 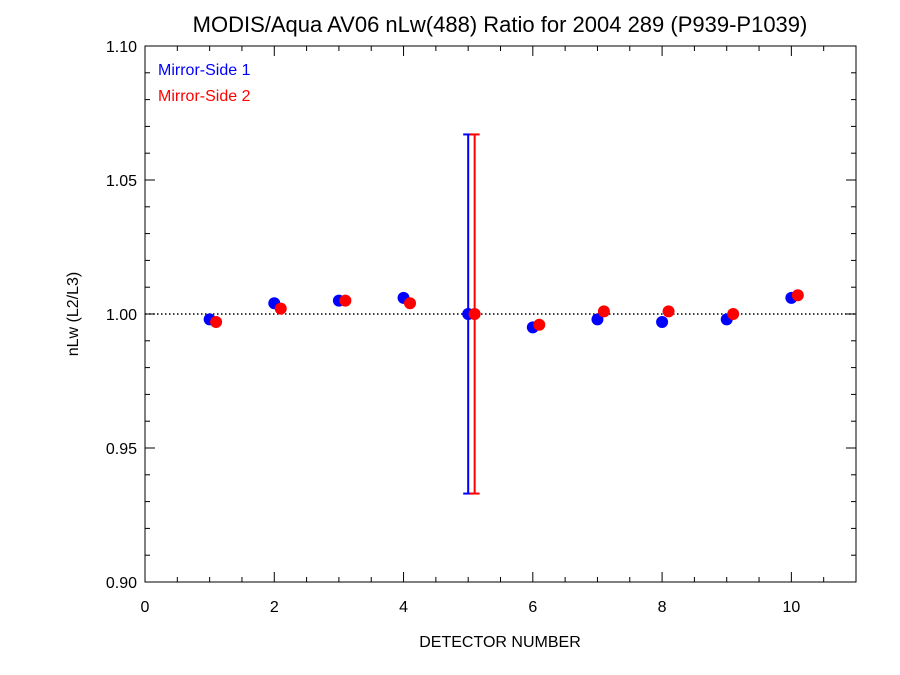 I want to click on y-tick-label: 0.90, so click(x=121, y=583).